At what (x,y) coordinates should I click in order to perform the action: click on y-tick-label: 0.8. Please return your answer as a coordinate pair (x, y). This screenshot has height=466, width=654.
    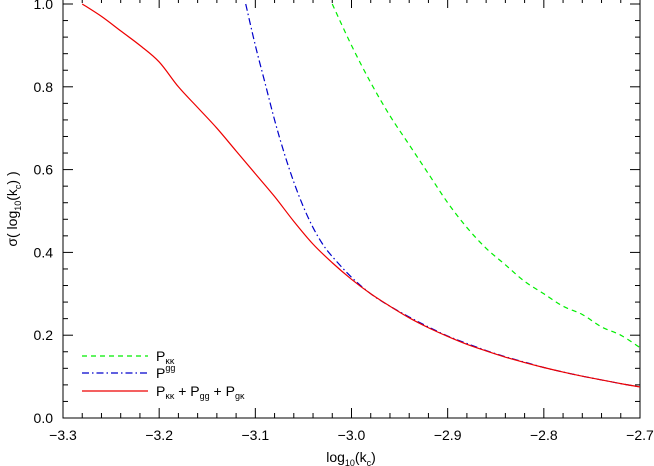
    Looking at the image, I should click on (44, 87).